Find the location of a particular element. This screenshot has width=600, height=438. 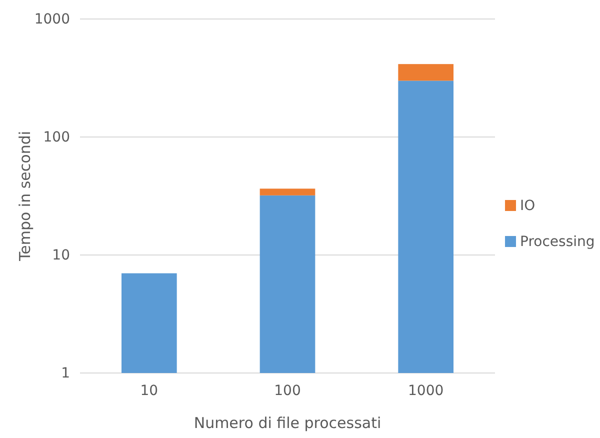

y-axis-title: Tempo in secondi is located at coordinates (25, 196).